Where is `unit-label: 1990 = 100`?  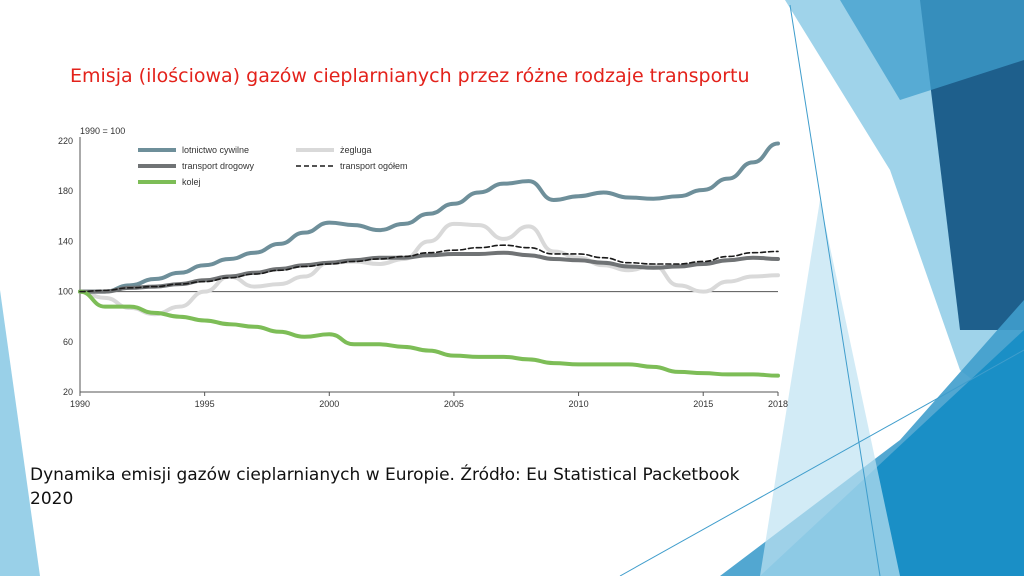 unit-label: 1990 = 100 is located at coordinates (102, 131).